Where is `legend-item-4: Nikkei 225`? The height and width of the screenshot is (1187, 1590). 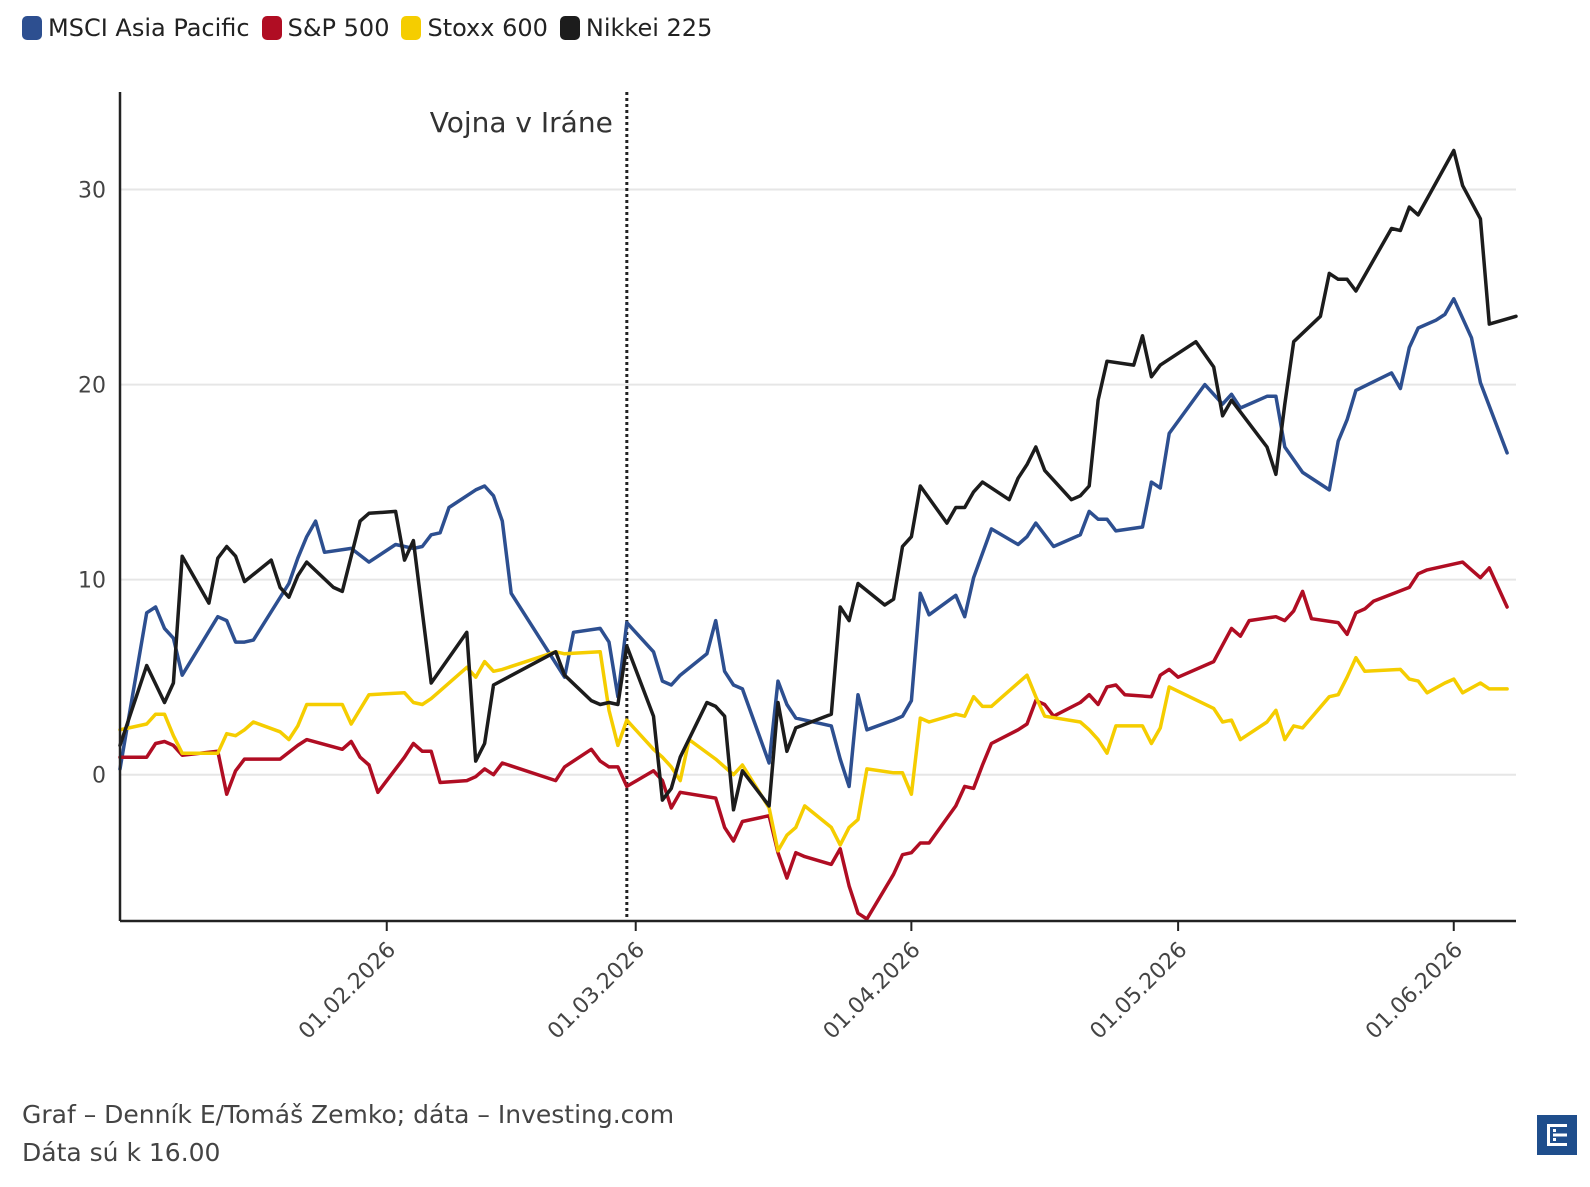
legend-item-4: Nikkei 225 is located at coordinates (636, 28).